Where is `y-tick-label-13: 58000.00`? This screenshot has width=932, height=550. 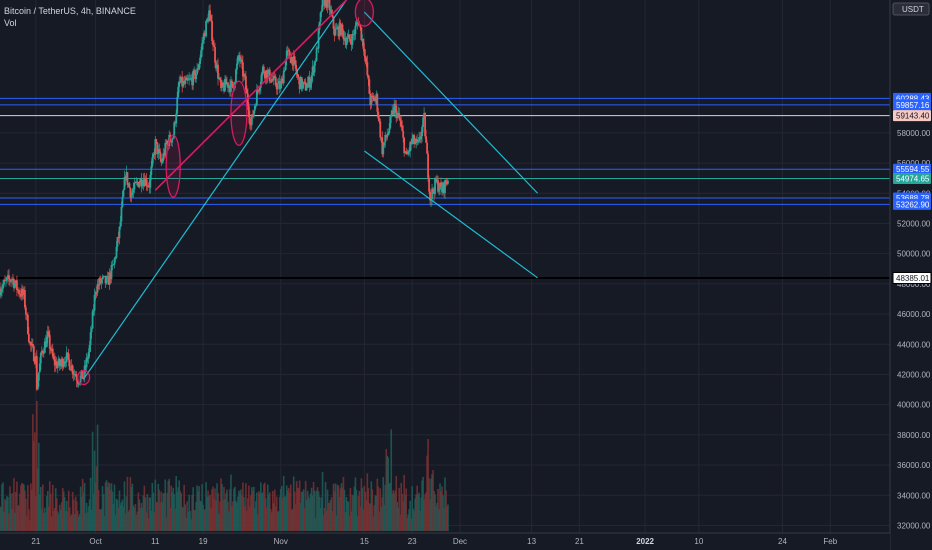
y-tick-label-13: 58000.00 is located at coordinates (914, 133).